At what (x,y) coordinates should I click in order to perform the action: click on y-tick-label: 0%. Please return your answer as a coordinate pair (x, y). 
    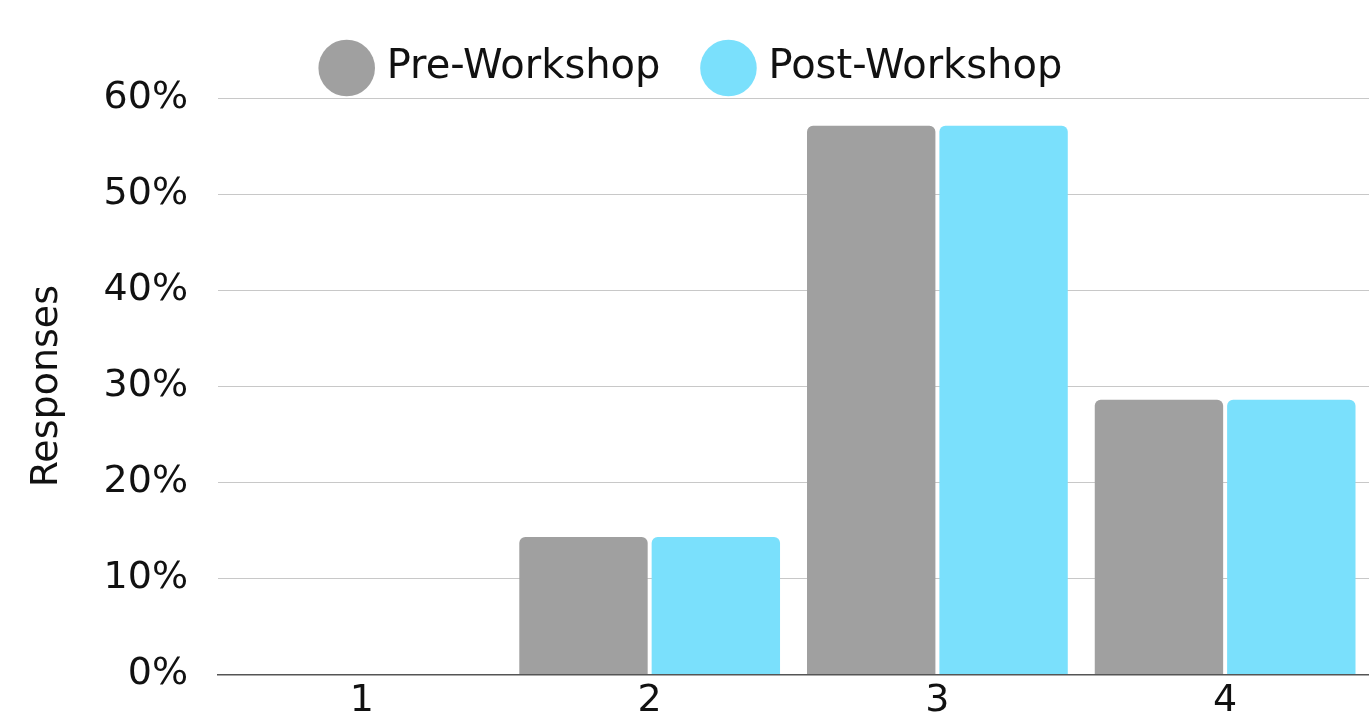
    Looking at the image, I should click on (158, 671).